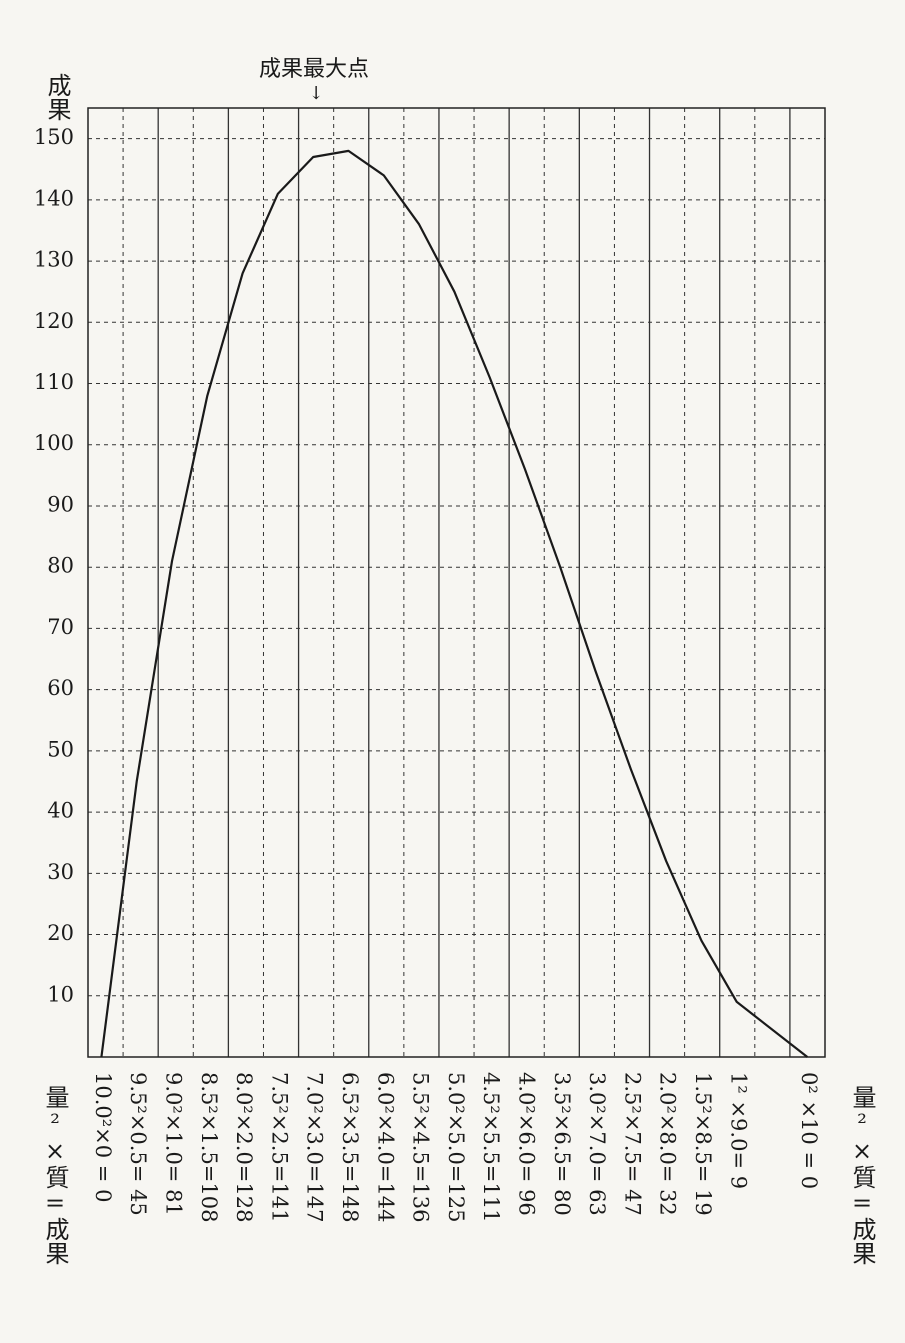  Describe the element at coordinates (60, 933) in the screenshot. I see `y-tick-label: 20` at that location.